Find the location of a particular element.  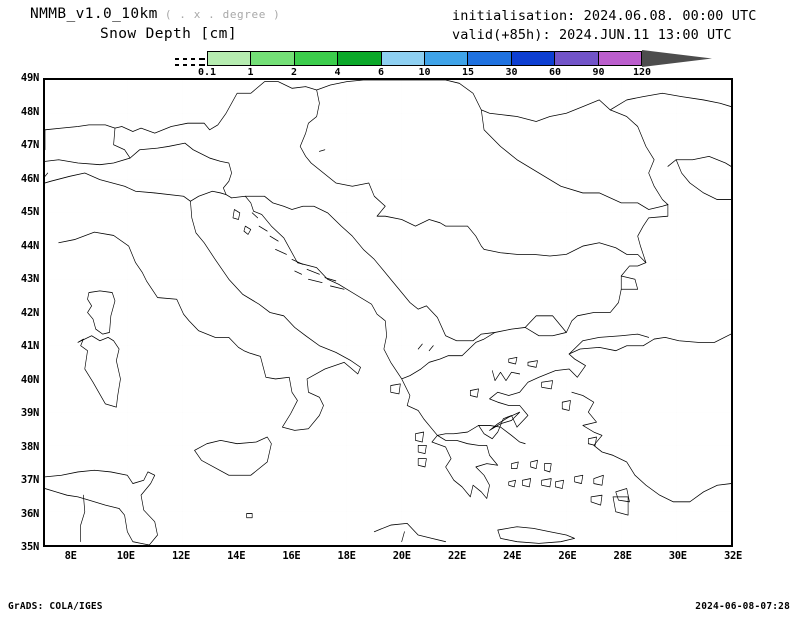

x-tick-28E: 28E is located at coordinates (622, 556).